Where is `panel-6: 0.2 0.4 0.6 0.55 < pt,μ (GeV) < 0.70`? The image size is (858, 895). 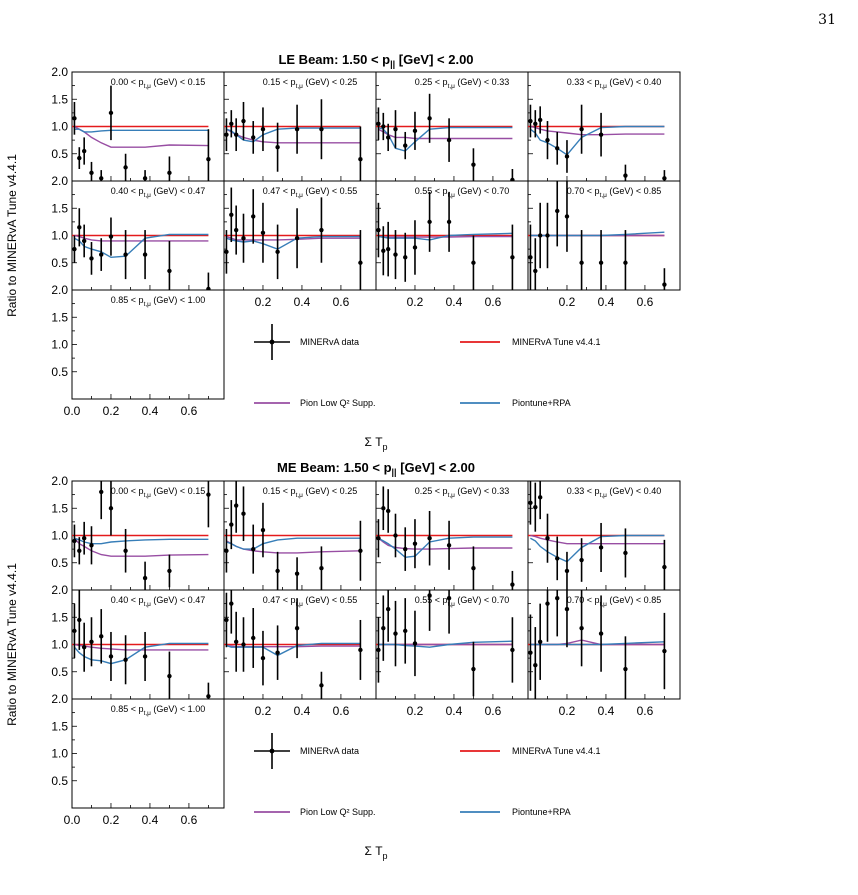 panel-6: 0.2 0.4 0.6 0.55 < pt,μ (GeV) < 0.70 is located at coordinates (452, 653).